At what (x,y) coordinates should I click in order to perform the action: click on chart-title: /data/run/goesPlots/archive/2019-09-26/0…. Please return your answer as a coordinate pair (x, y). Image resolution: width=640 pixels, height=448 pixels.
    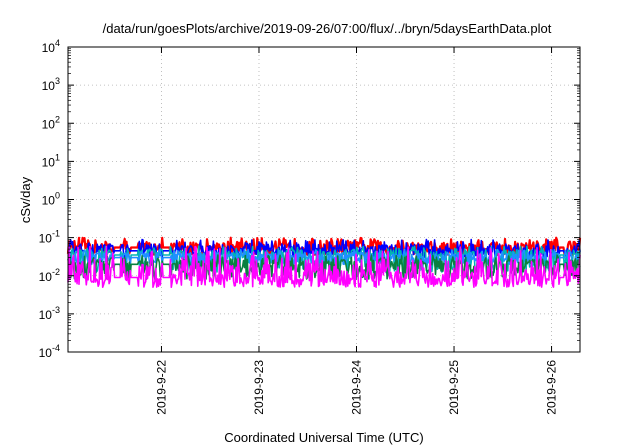
    Looking at the image, I should click on (327, 28).